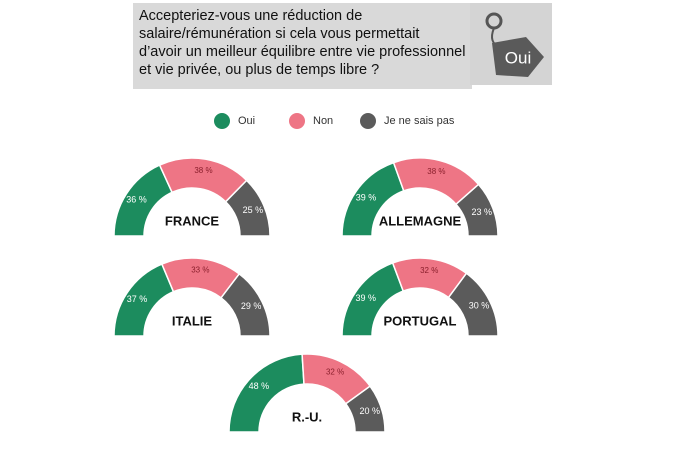  Describe the element at coordinates (253, 210) in the screenshot. I see `value-label: 25 %` at that location.